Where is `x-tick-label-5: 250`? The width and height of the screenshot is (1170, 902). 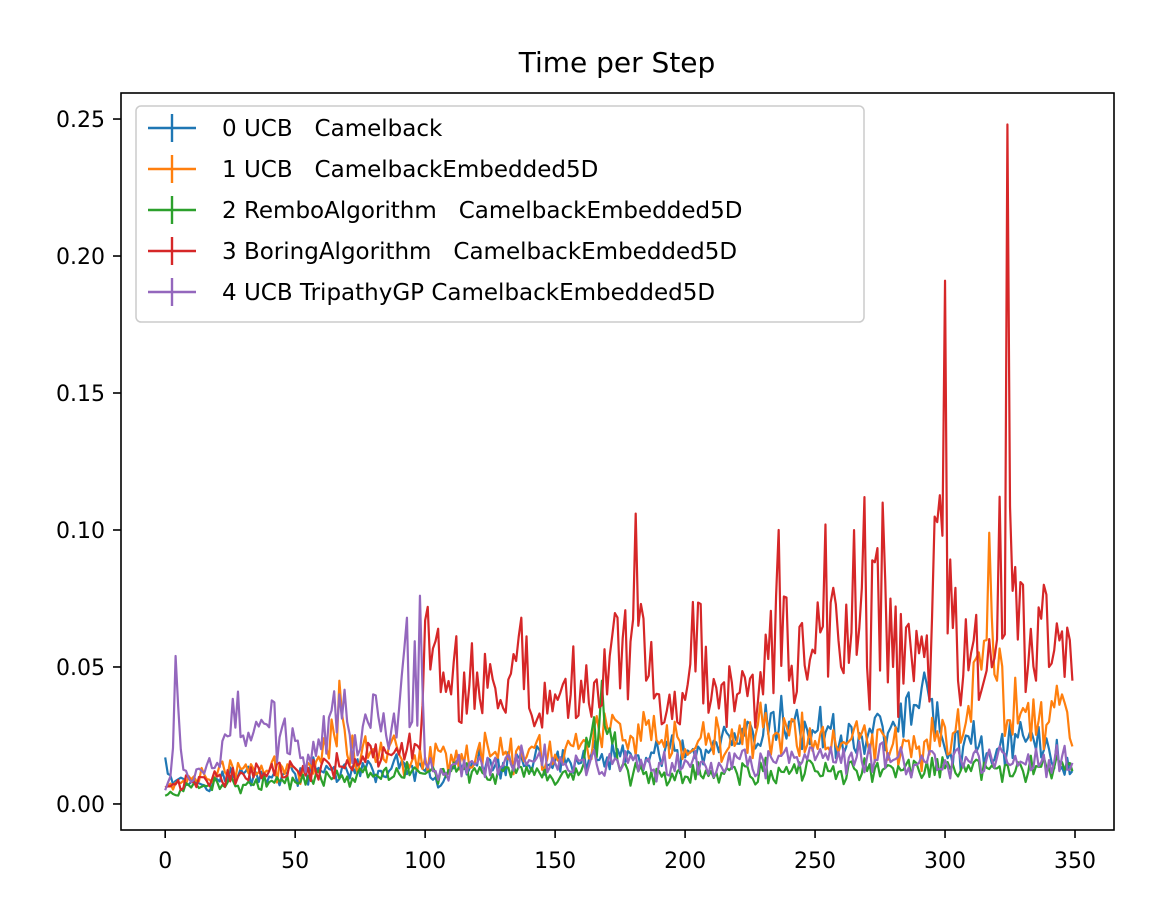
x-tick-label-5: 250 is located at coordinates (815, 861).